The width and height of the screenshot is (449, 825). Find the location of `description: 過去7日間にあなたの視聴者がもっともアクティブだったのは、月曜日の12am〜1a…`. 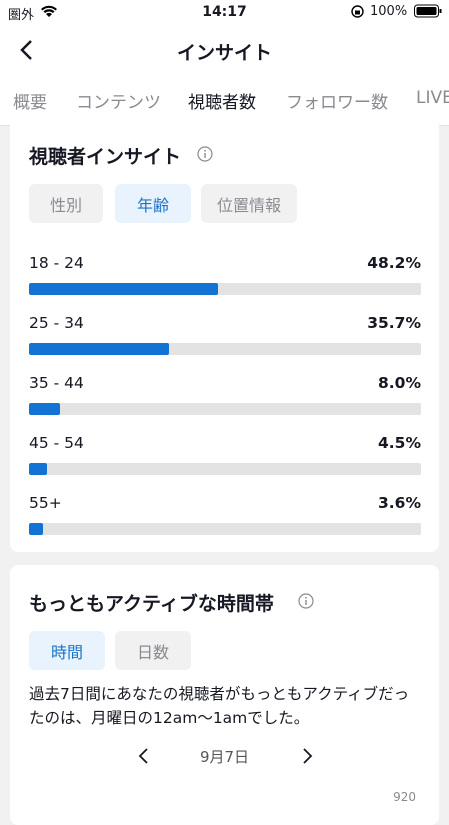

description: 過去7日間にあなたの視聴者がもっともアクティブだったのは、月曜日の12am〜1a… is located at coordinates (219, 706).